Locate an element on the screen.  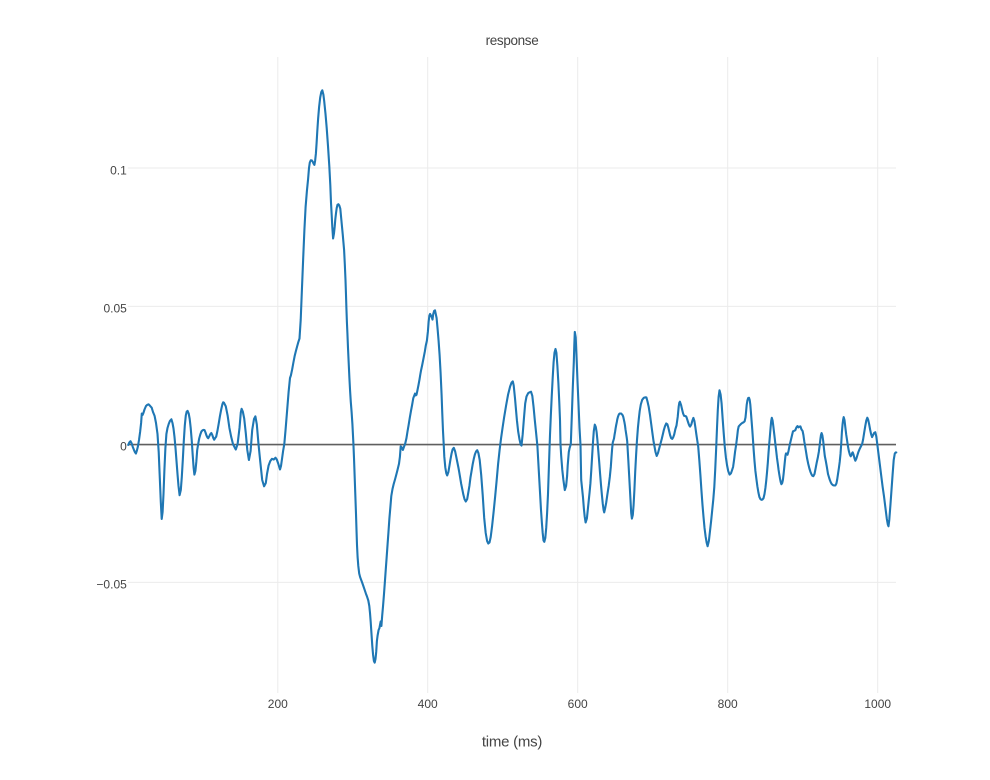
svg-text: 1000 is located at coordinates (877, 704).